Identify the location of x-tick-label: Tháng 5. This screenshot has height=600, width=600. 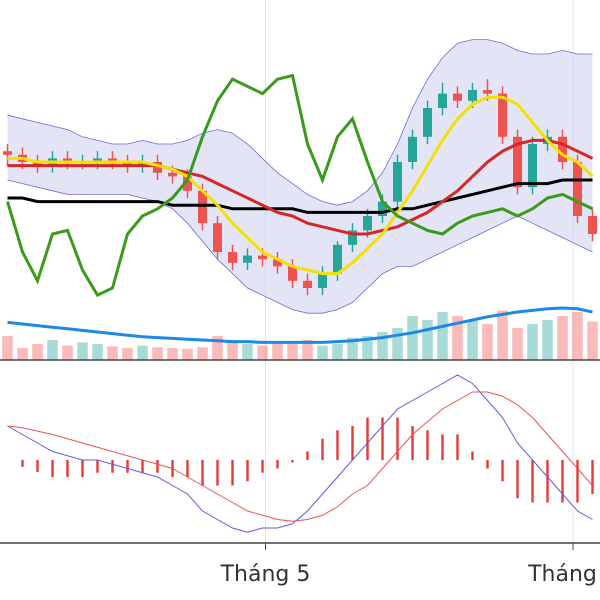
(265, 574).